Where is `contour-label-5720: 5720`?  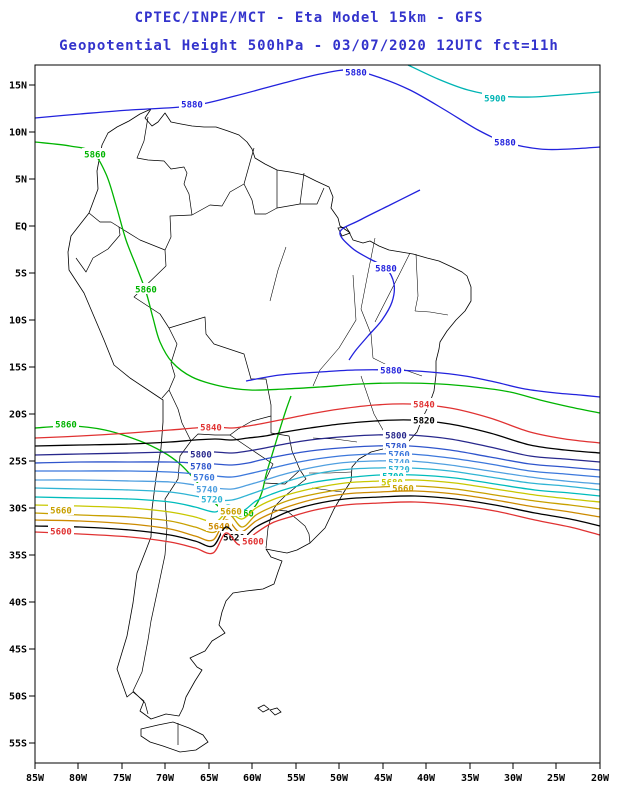
contour-label-5720: 5720 is located at coordinates (212, 501).